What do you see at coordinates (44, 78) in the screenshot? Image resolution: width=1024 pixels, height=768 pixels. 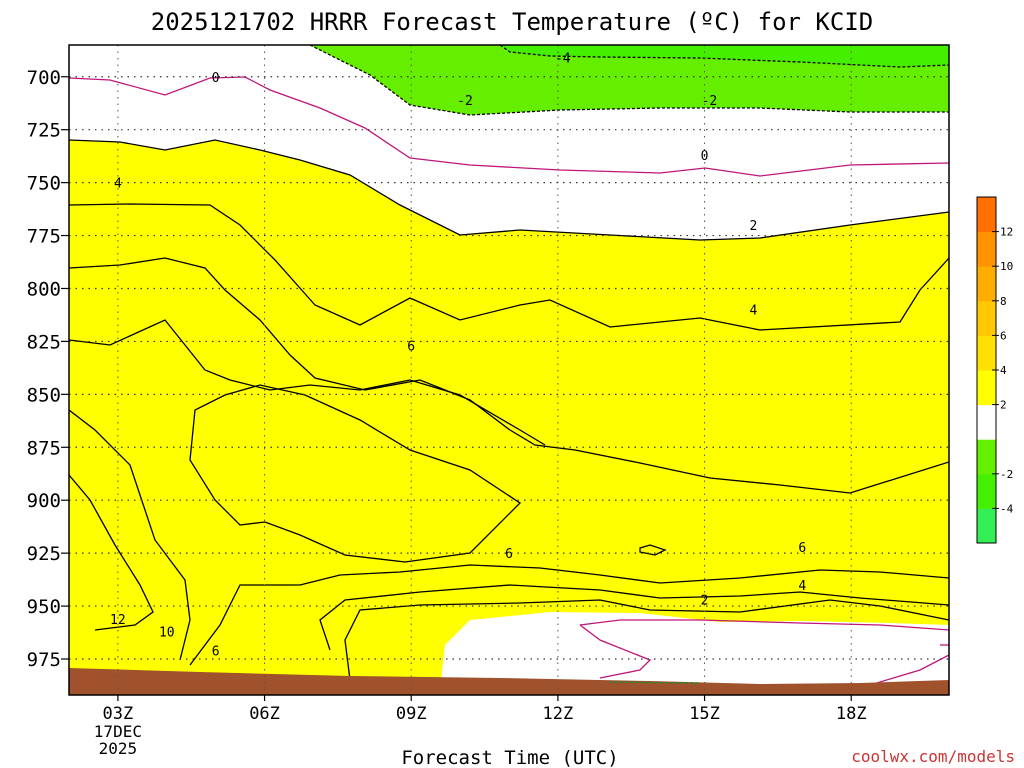 I see `y-tick-label: 700` at bounding box center [44, 78].